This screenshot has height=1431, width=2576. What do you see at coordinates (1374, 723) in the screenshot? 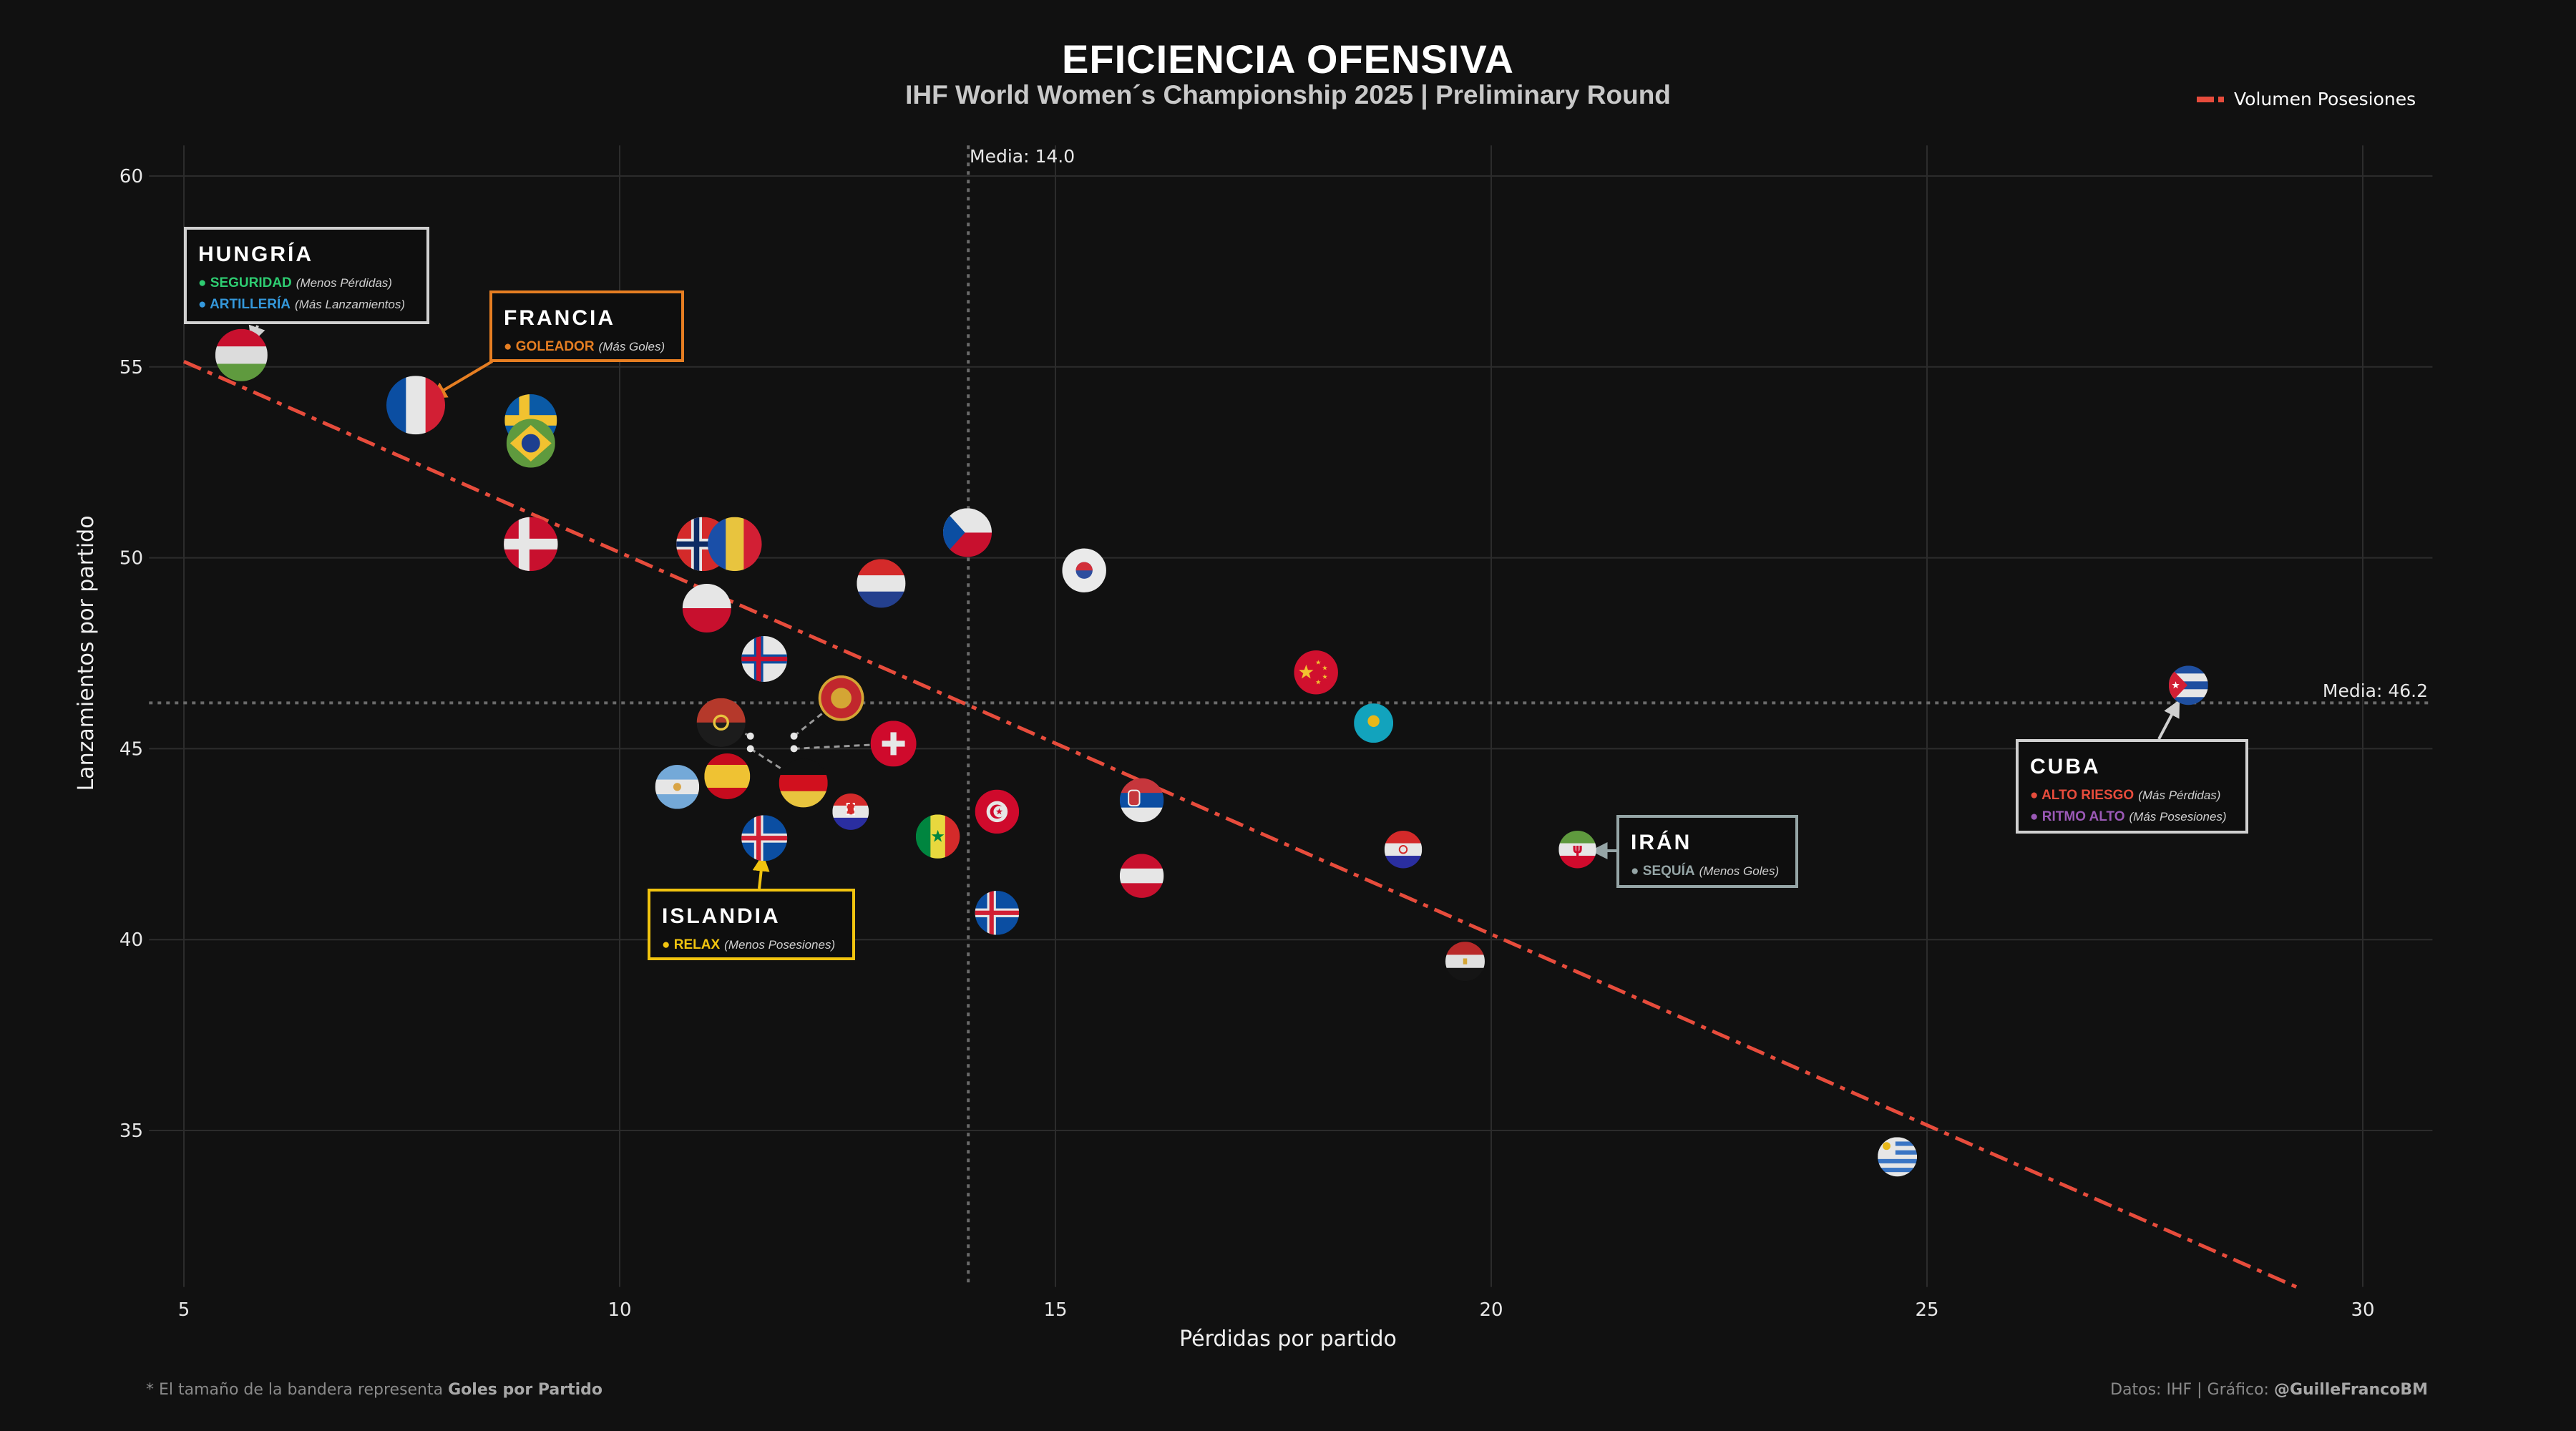
I see `flag-kz-icon` at bounding box center [1374, 723].